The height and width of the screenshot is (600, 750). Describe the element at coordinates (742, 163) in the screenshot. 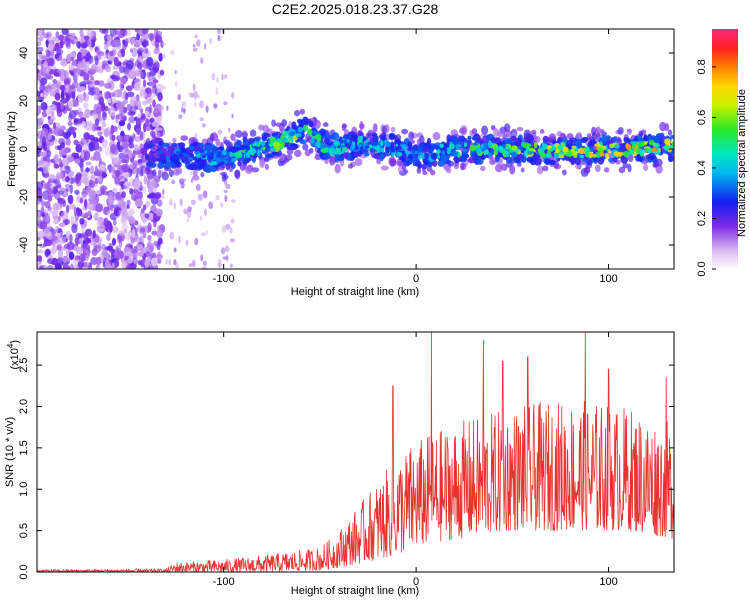

I see `colorbar-title: Normalized spectral amplitude` at that location.